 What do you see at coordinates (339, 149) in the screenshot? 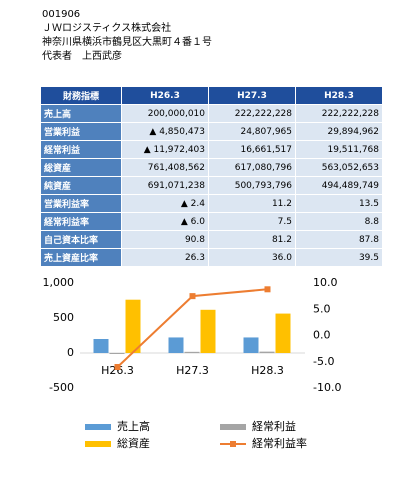
I see `value-cell: 19,511,768` at bounding box center [339, 149].